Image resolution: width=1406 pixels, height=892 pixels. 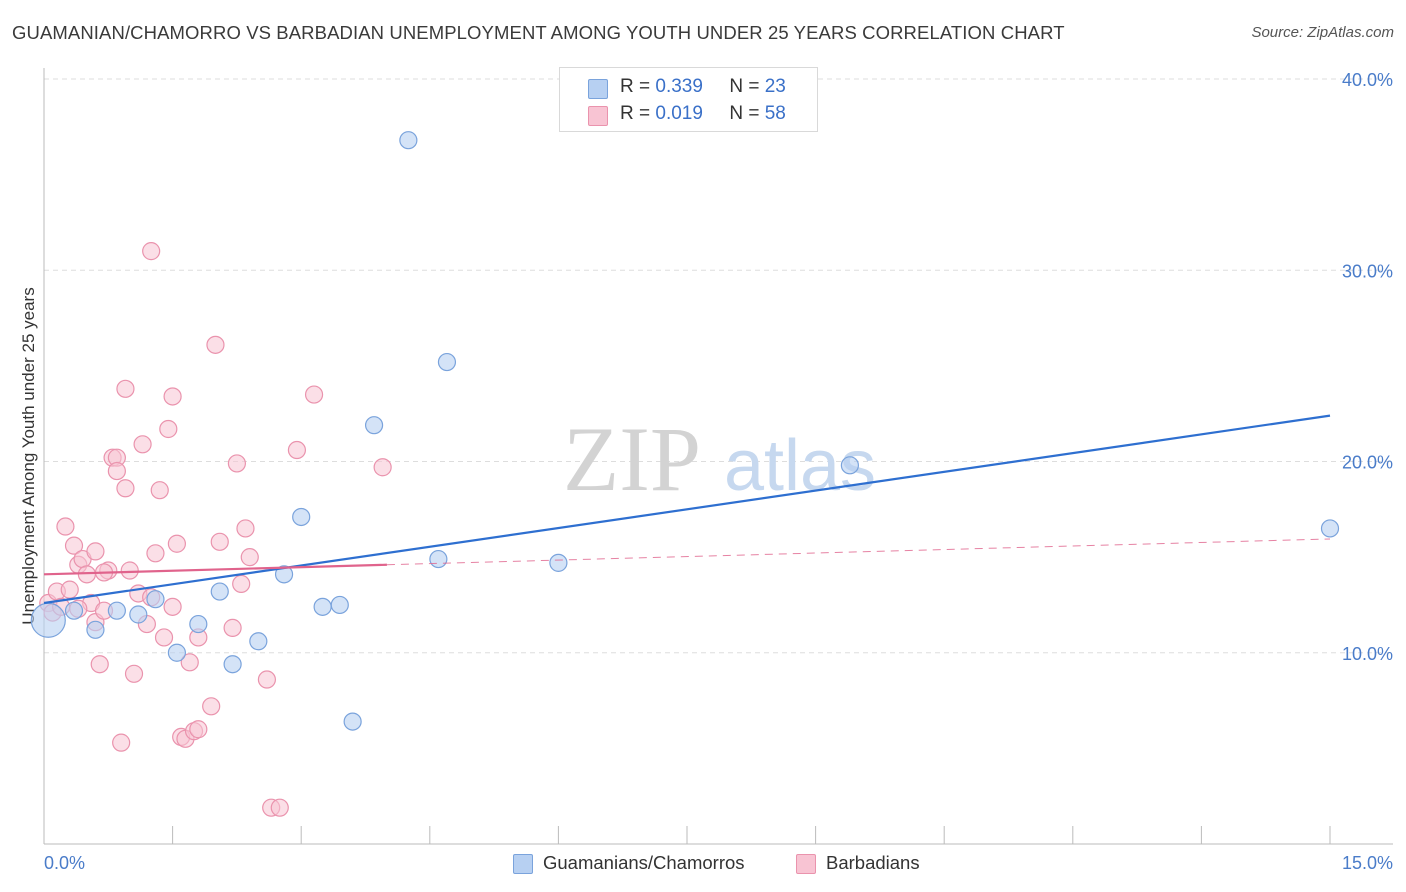 What do you see at coordinates (598, 116) in the screenshot?
I see `legend-swatch-pink` at bounding box center [598, 116].